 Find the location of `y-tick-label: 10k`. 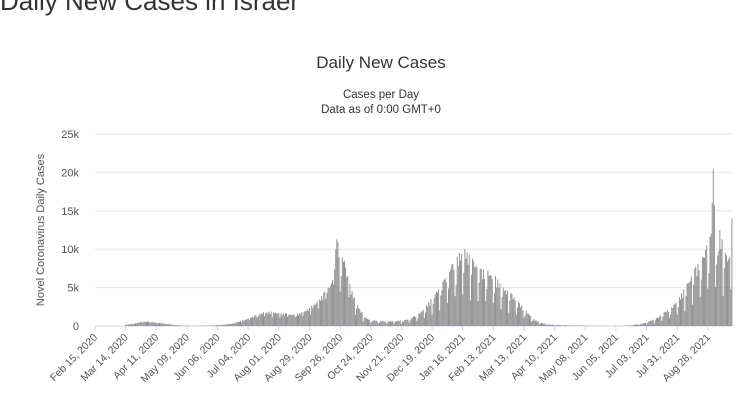

y-tick-label: 10k is located at coordinates (70, 250).